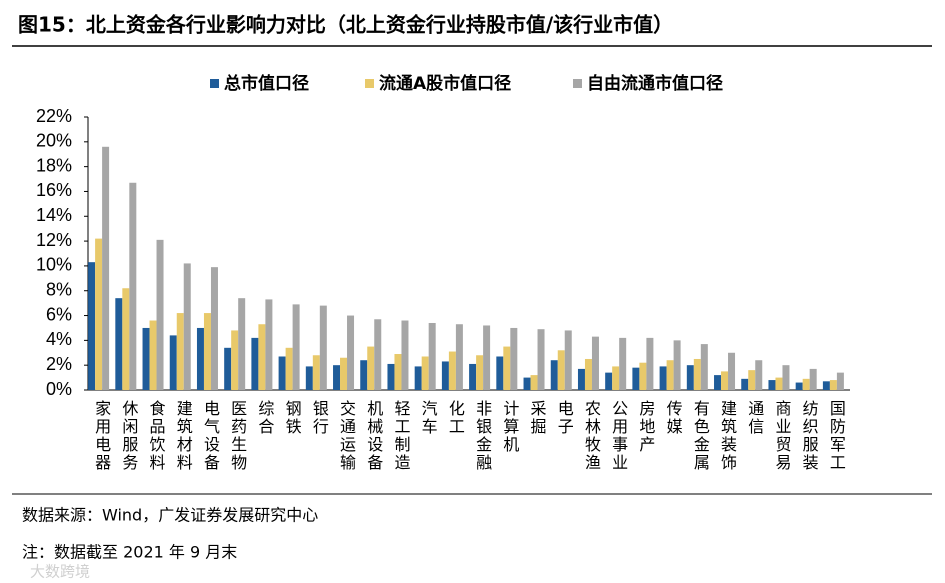 The image size is (945, 583). I want to click on x-tick-label: 建筑材料, so click(183, 436).